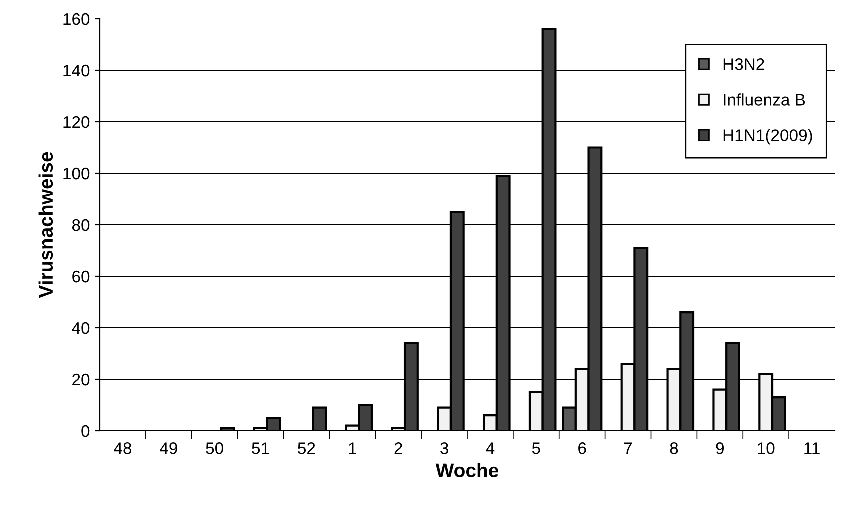 The height and width of the screenshot is (506, 859). I want to click on x-tick-label: 6, so click(582, 448).